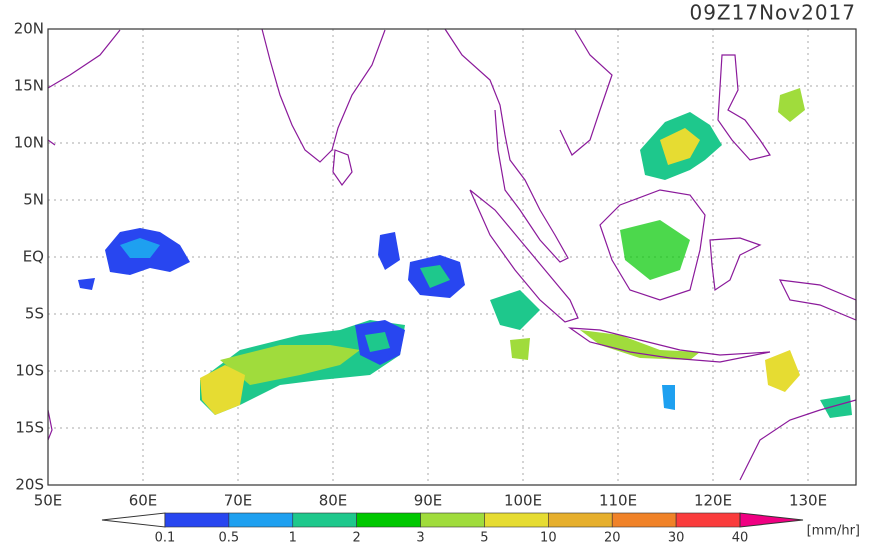 The width and height of the screenshot is (880, 544). I want to click on lon-label: 60E, so click(143, 501).